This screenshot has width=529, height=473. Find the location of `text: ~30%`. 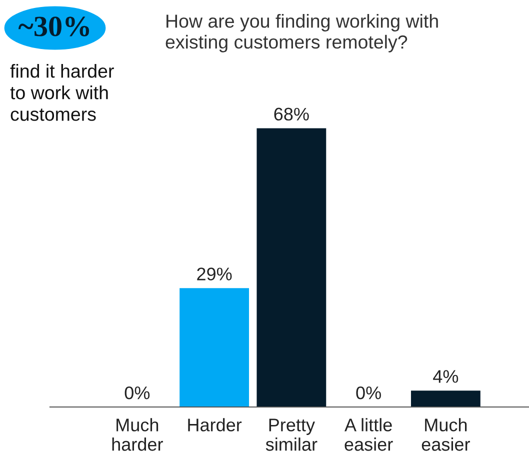

text: ~30% is located at coordinates (54, 26).